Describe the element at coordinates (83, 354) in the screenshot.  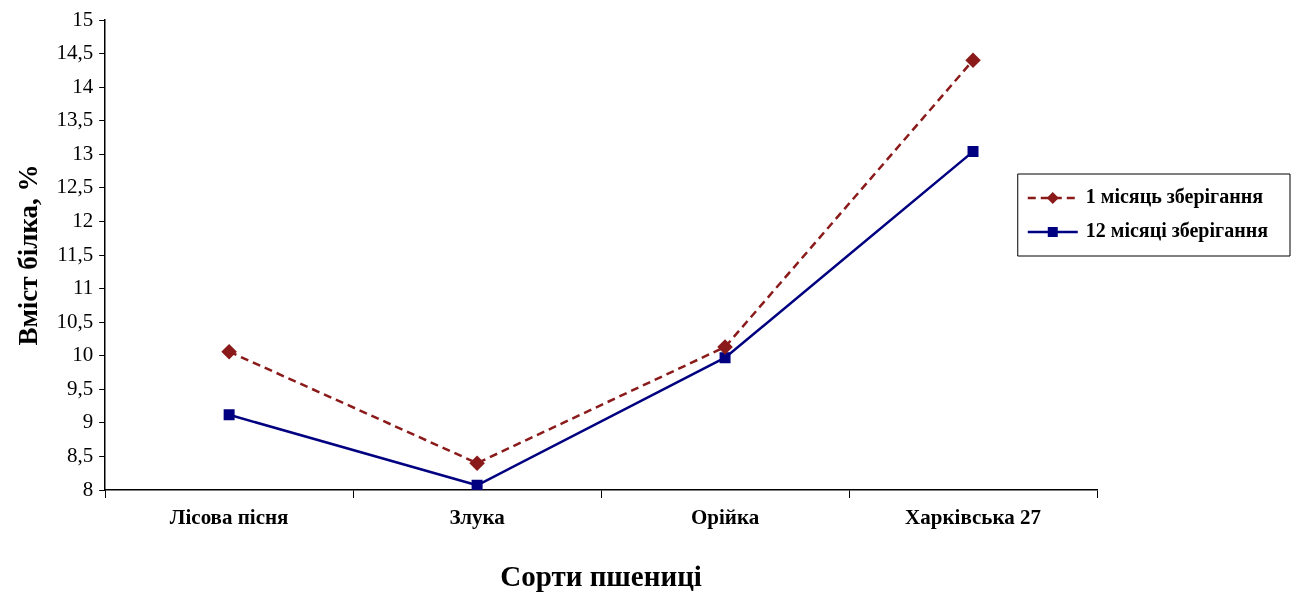
I see `y-tick-label: 10` at that location.